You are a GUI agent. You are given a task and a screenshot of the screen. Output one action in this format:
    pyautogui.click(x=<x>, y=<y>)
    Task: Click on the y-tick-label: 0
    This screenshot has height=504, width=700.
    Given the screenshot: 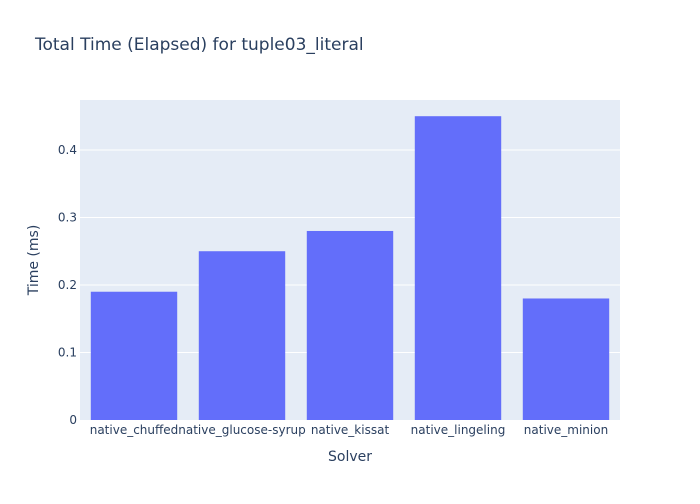 What is the action you would take?
    pyautogui.click(x=73, y=420)
    